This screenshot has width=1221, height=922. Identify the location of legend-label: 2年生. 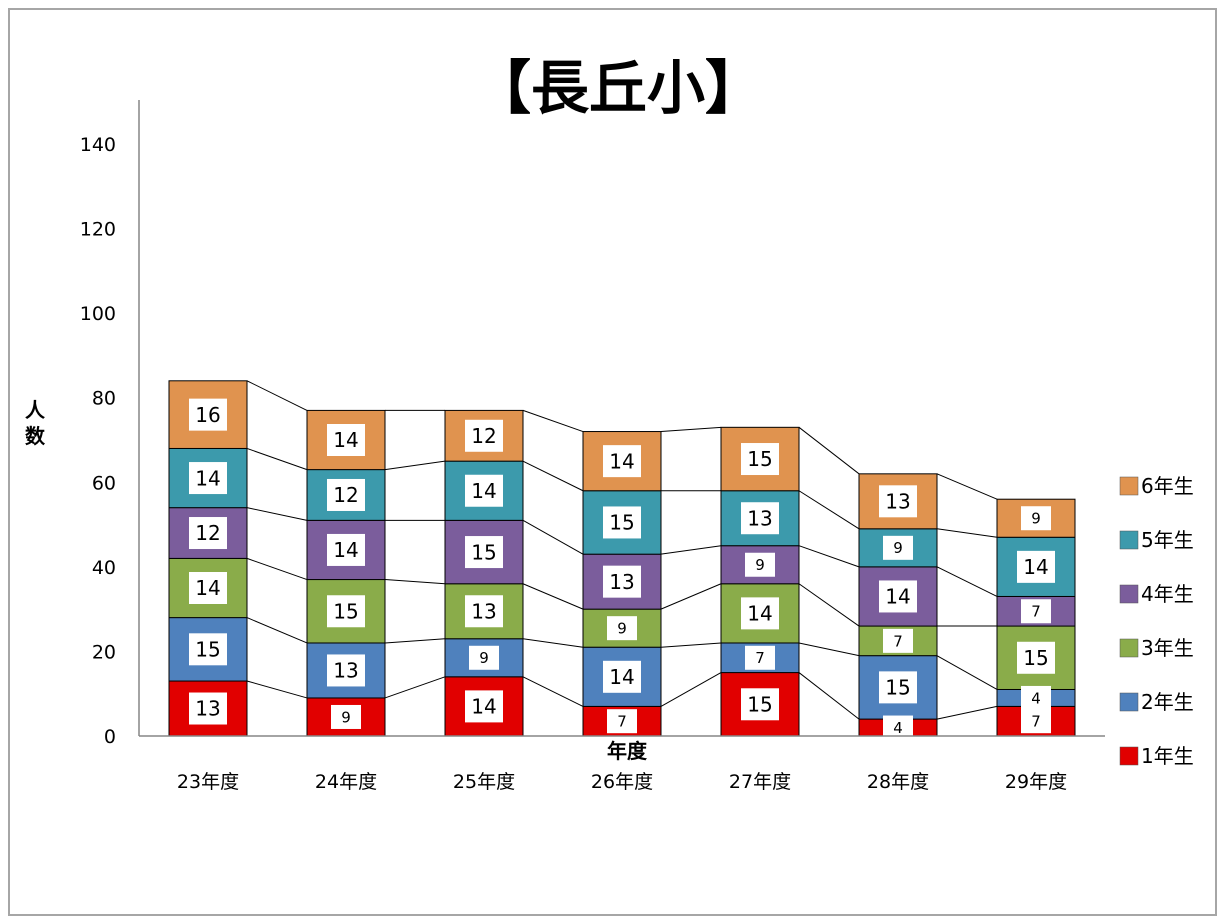
(1167, 702).